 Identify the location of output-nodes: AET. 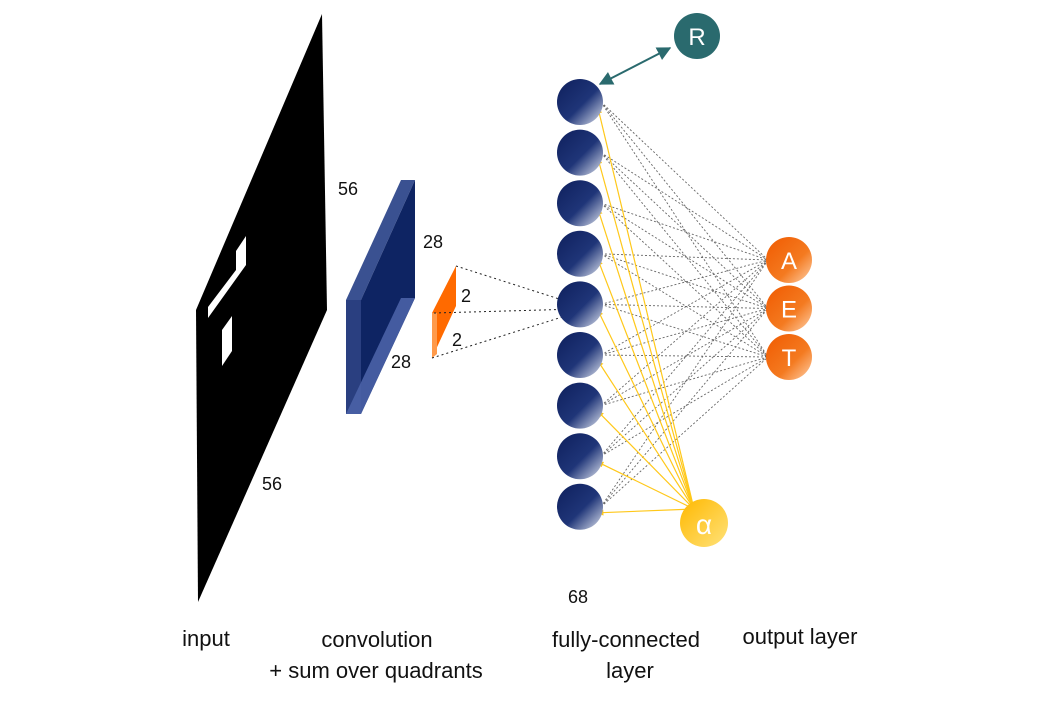
(789, 308).